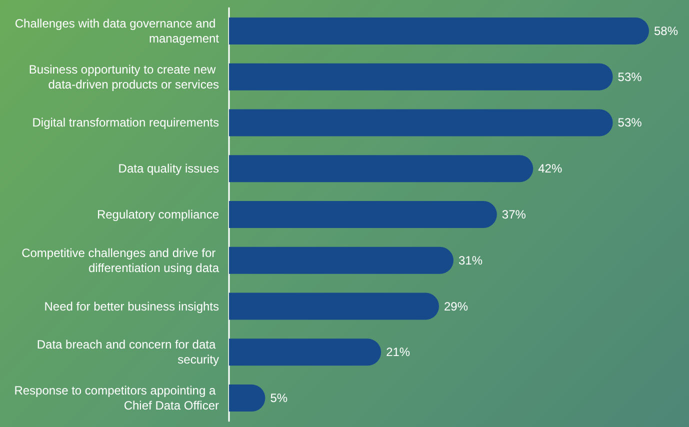  I want to click on y-tick-label: Challenges with data governance and management, so click(117, 31).